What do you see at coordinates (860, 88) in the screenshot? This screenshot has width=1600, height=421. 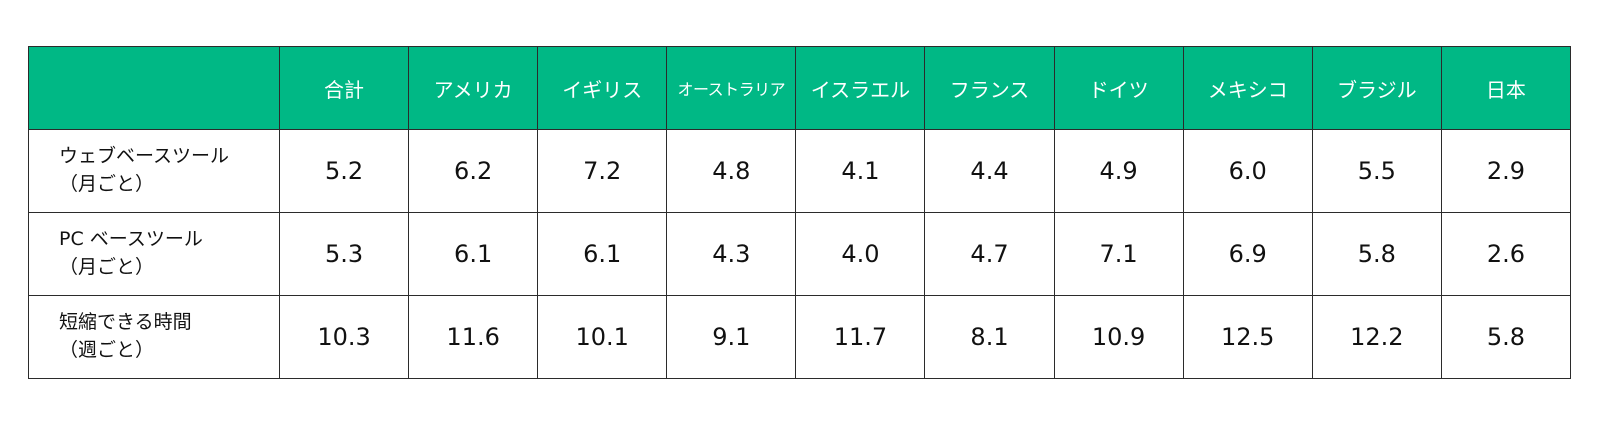 I see `column-header: イスラエル` at bounding box center [860, 88].